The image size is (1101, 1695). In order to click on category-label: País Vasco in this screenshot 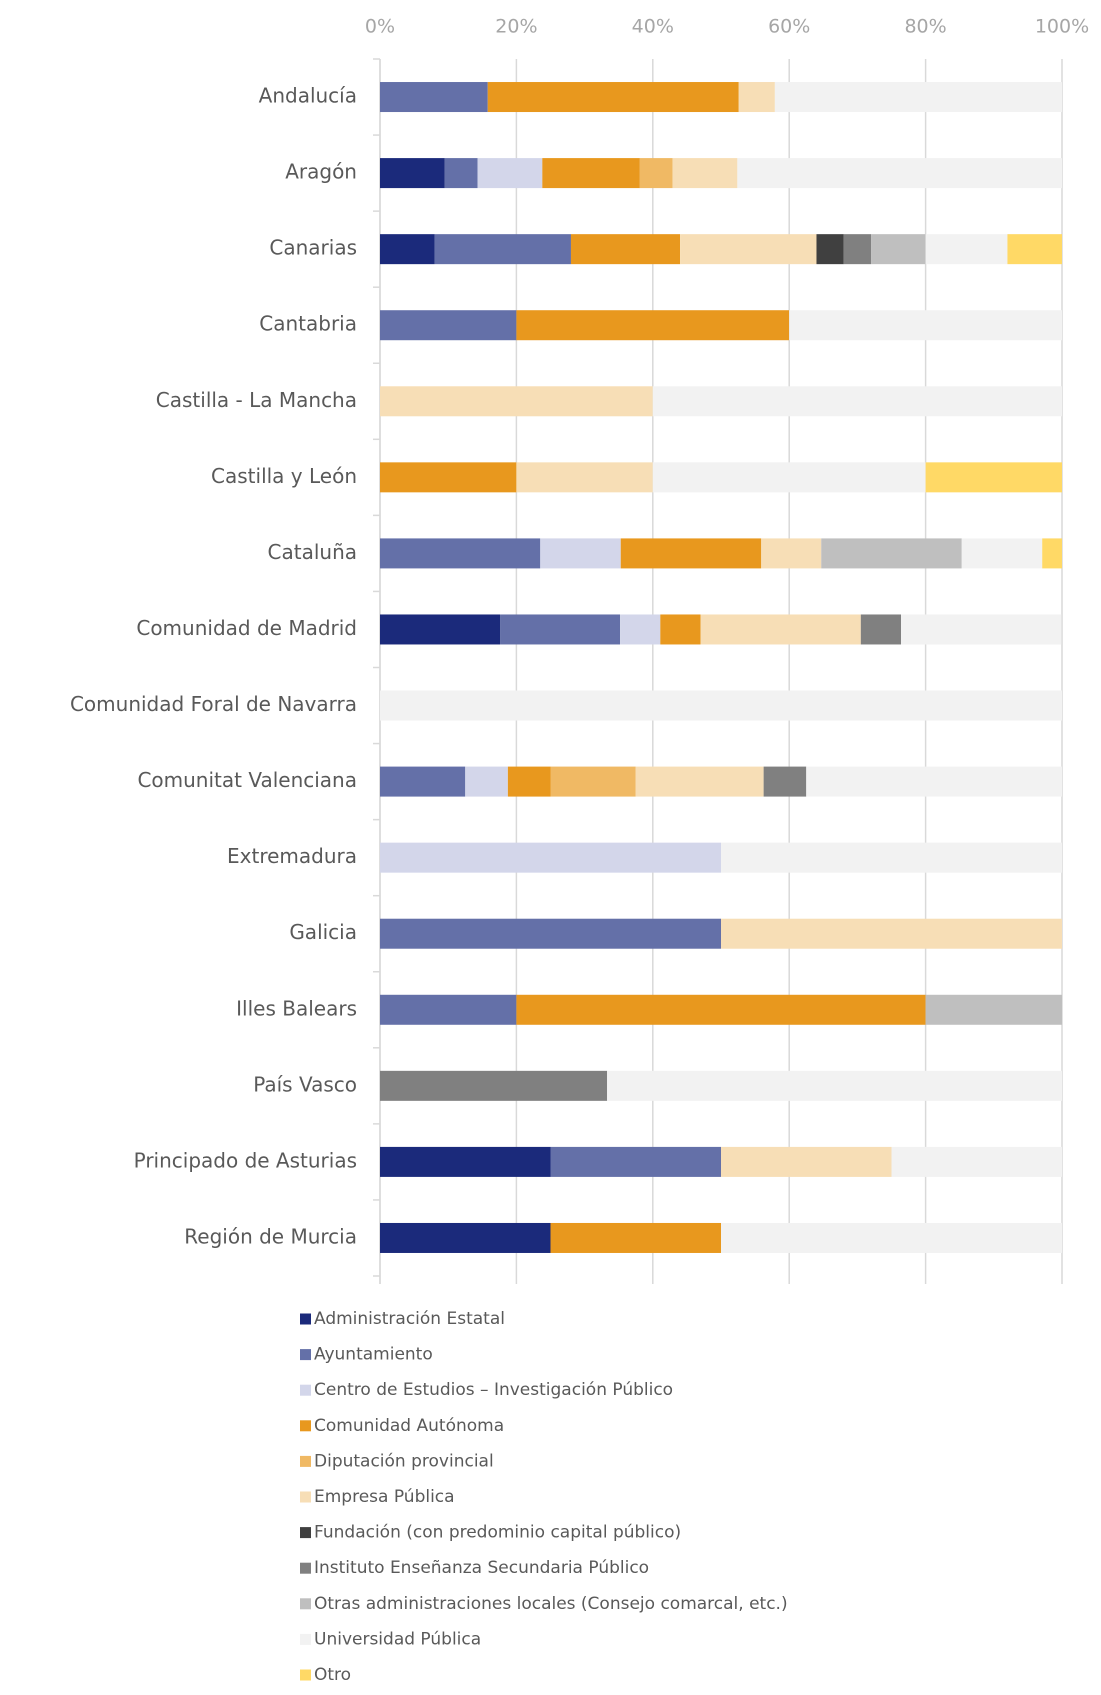, I will do `click(305, 1084)`.